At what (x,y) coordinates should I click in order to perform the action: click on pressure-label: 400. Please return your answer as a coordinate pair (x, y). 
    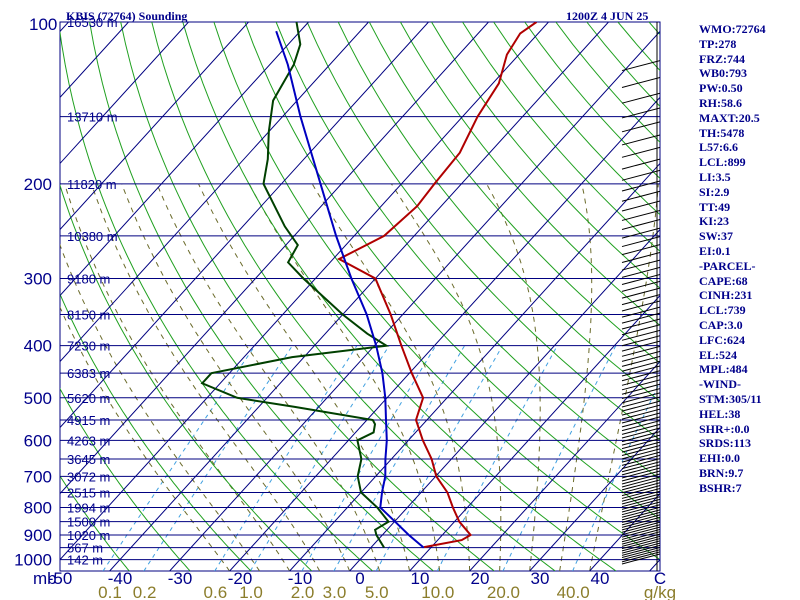
    Looking at the image, I should click on (38, 346).